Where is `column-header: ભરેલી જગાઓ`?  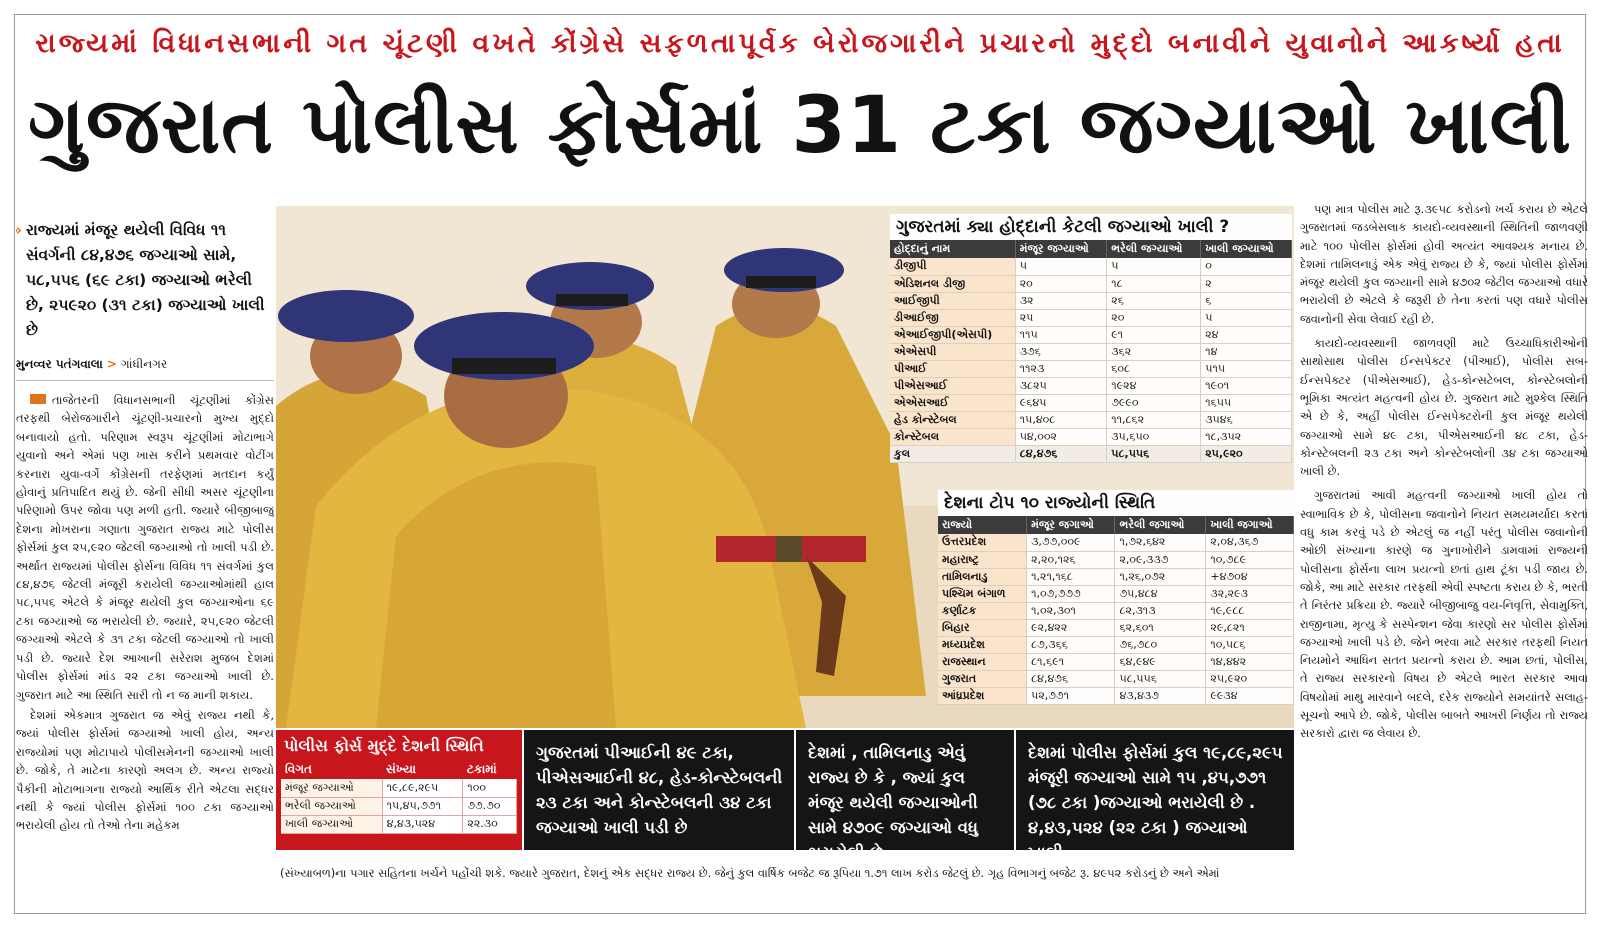
column-header: ભરેલી જગાઓ is located at coordinates (1160, 525).